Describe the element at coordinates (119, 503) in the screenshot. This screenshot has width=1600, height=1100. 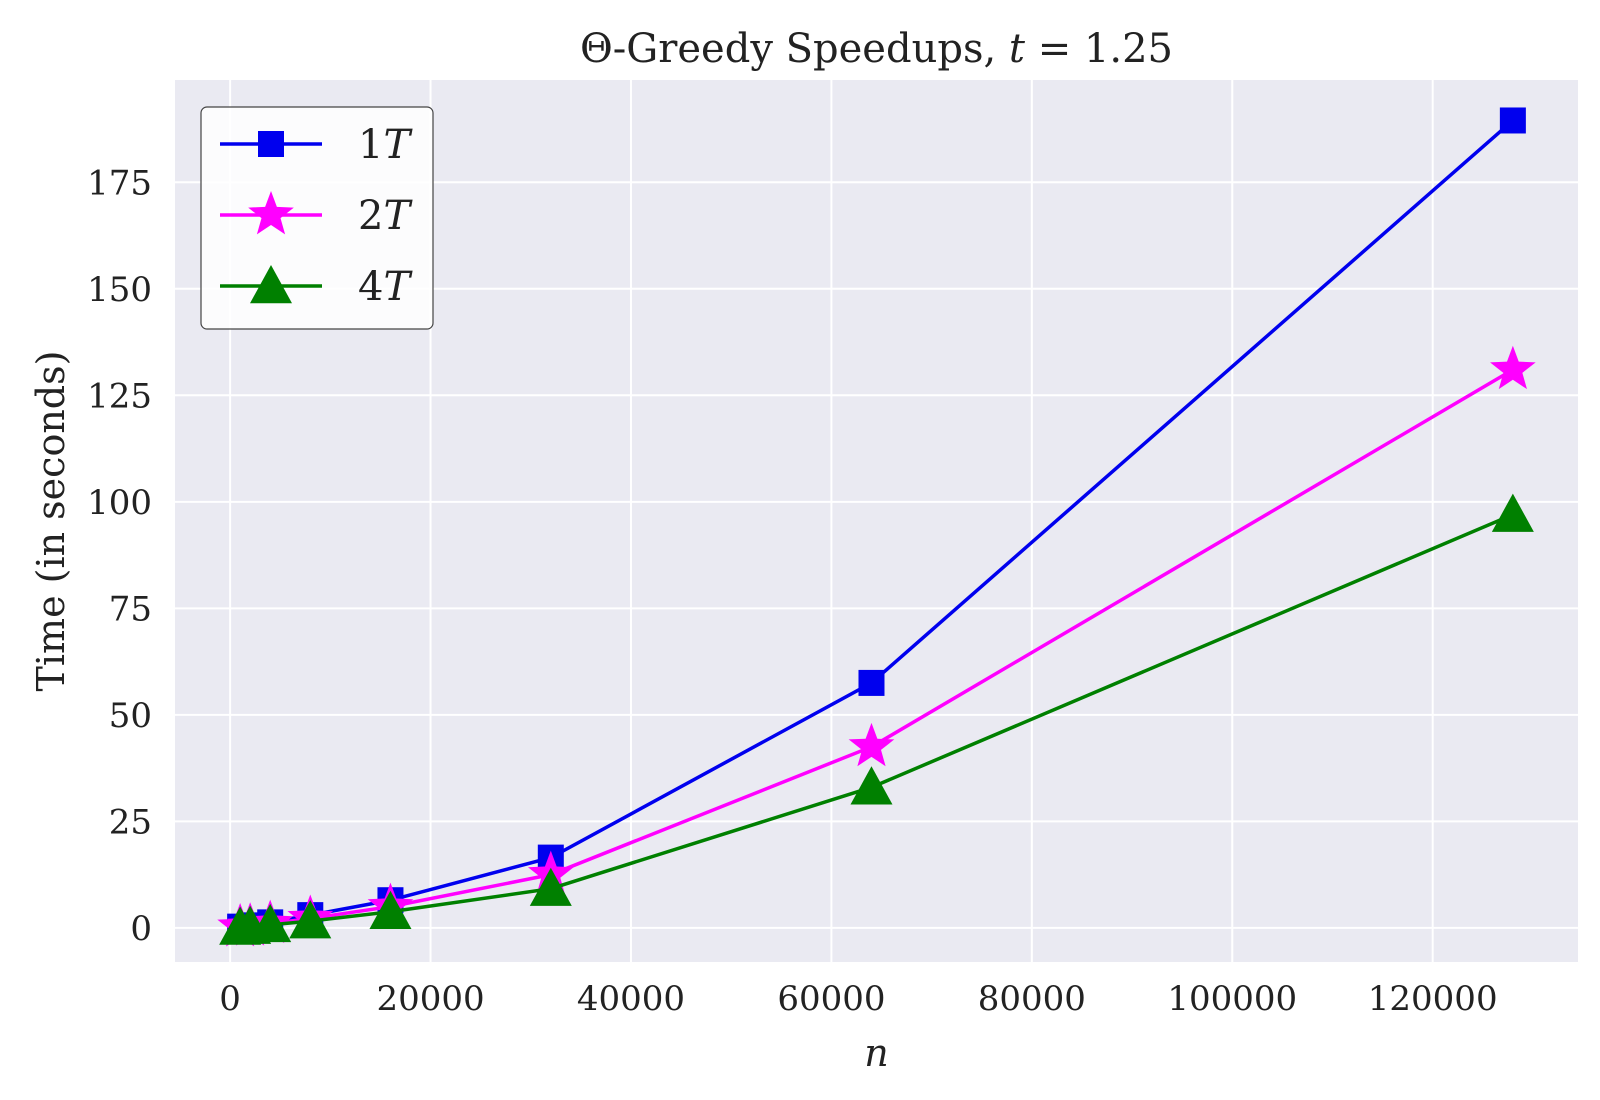
I see `y-tick-label: 100` at that location.